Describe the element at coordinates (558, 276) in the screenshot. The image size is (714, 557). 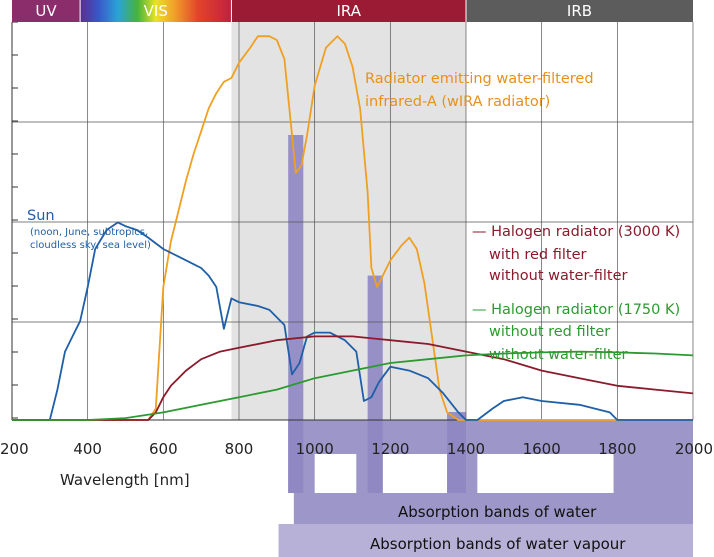
I see `halogen-3000k-label-line-3: without water-filter` at that location.